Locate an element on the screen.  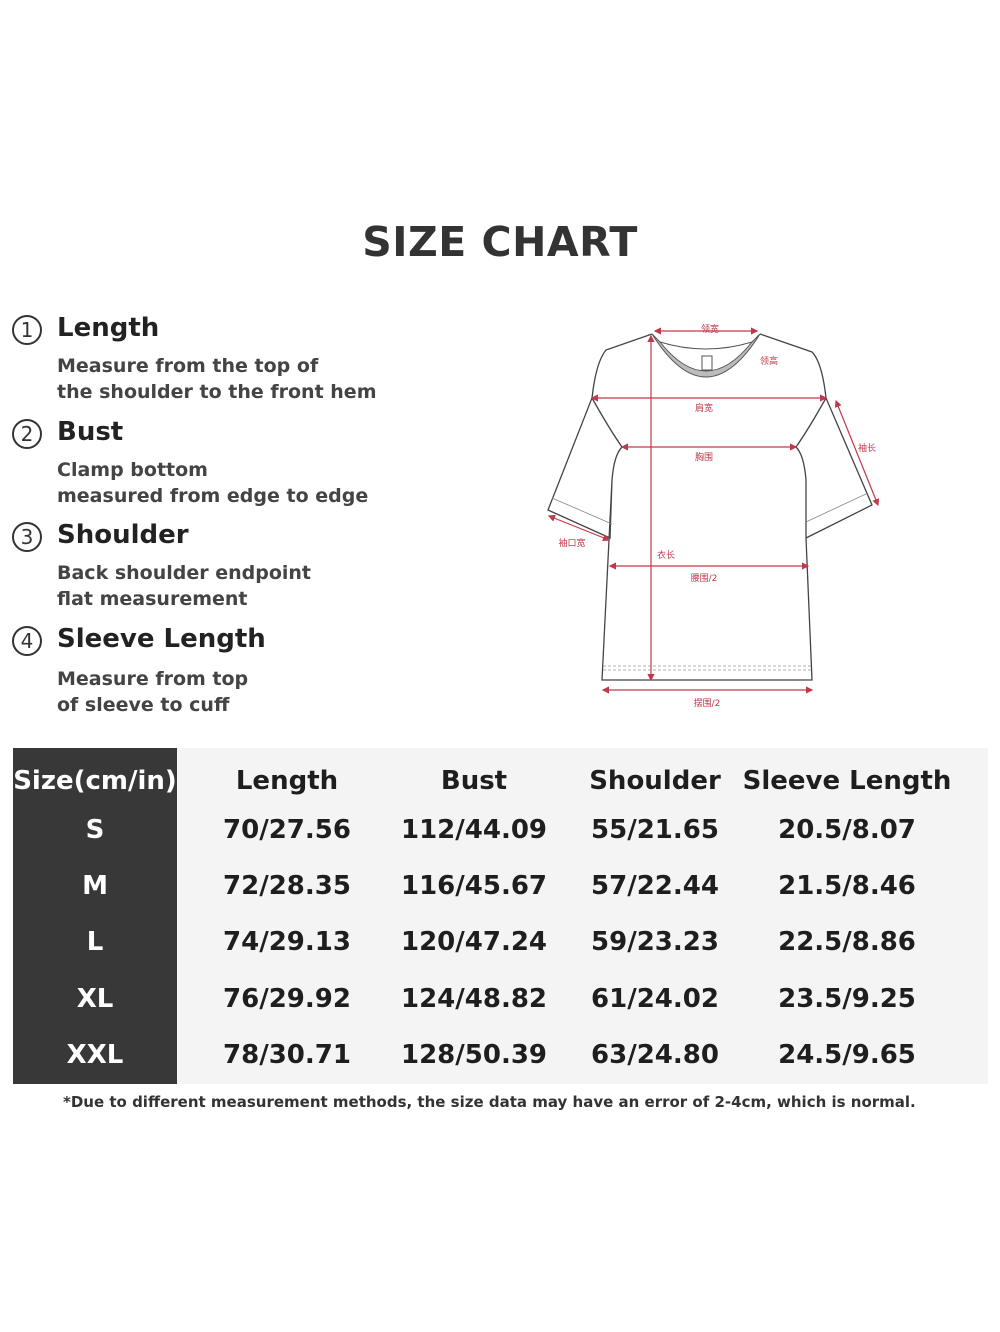
size-label: S is located at coordinates (95, 830).